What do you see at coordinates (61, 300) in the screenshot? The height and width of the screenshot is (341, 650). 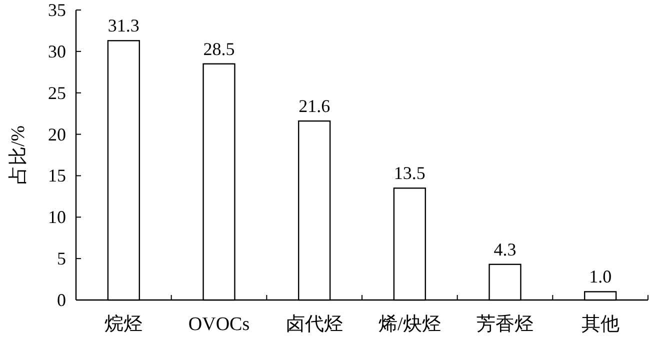 I see `ytick: 0` at bounding box center [61, 300].